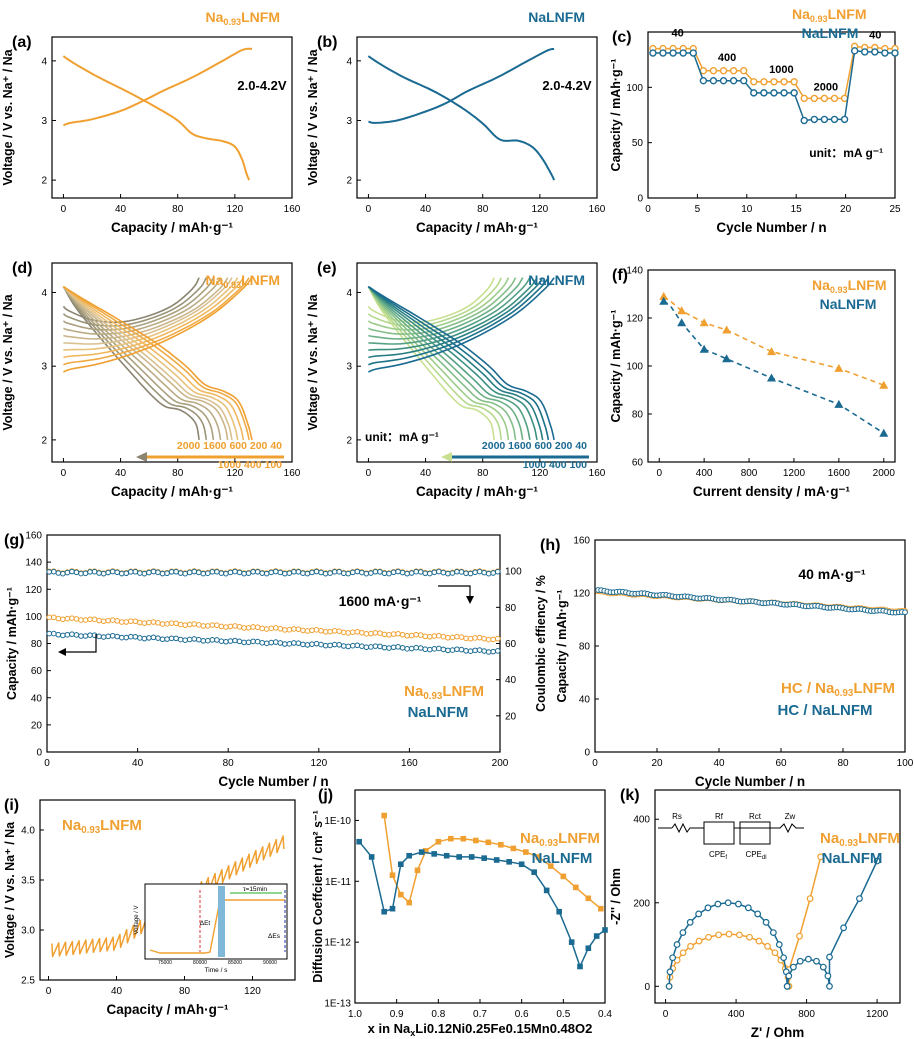  What do you see at coordinates (221, 921) in the screenshot?
I see `inset-pulse` at bounding box center [221, 921].